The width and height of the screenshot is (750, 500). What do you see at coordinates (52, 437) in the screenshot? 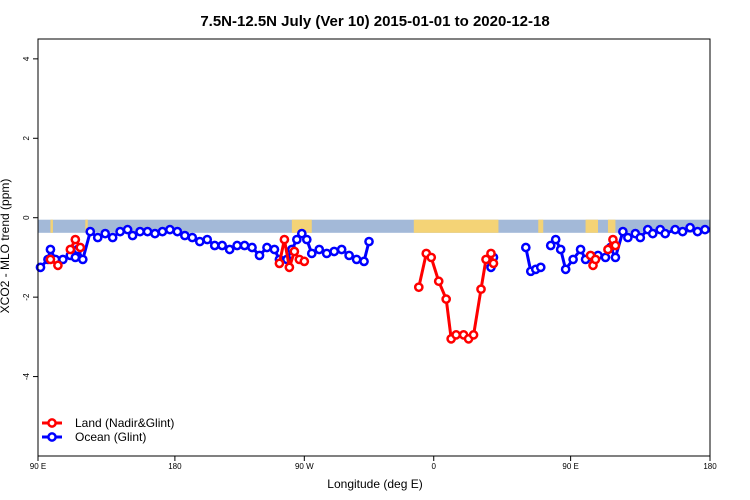
I see `legend-ocean-marker` at bounding box center [52, 437].